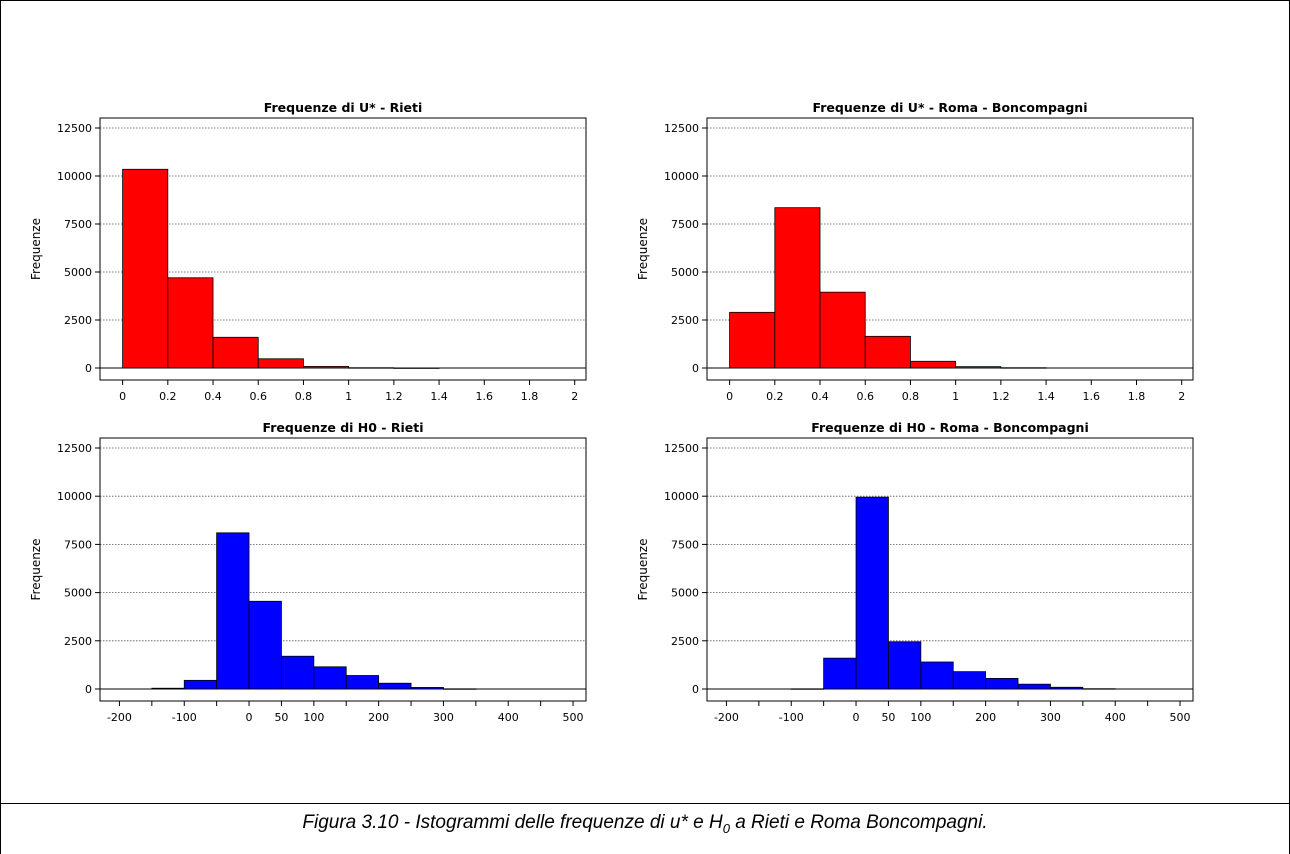  I want to click on caption-suffix: a Rieti e Roma Boncompagni., so click(858, 822).